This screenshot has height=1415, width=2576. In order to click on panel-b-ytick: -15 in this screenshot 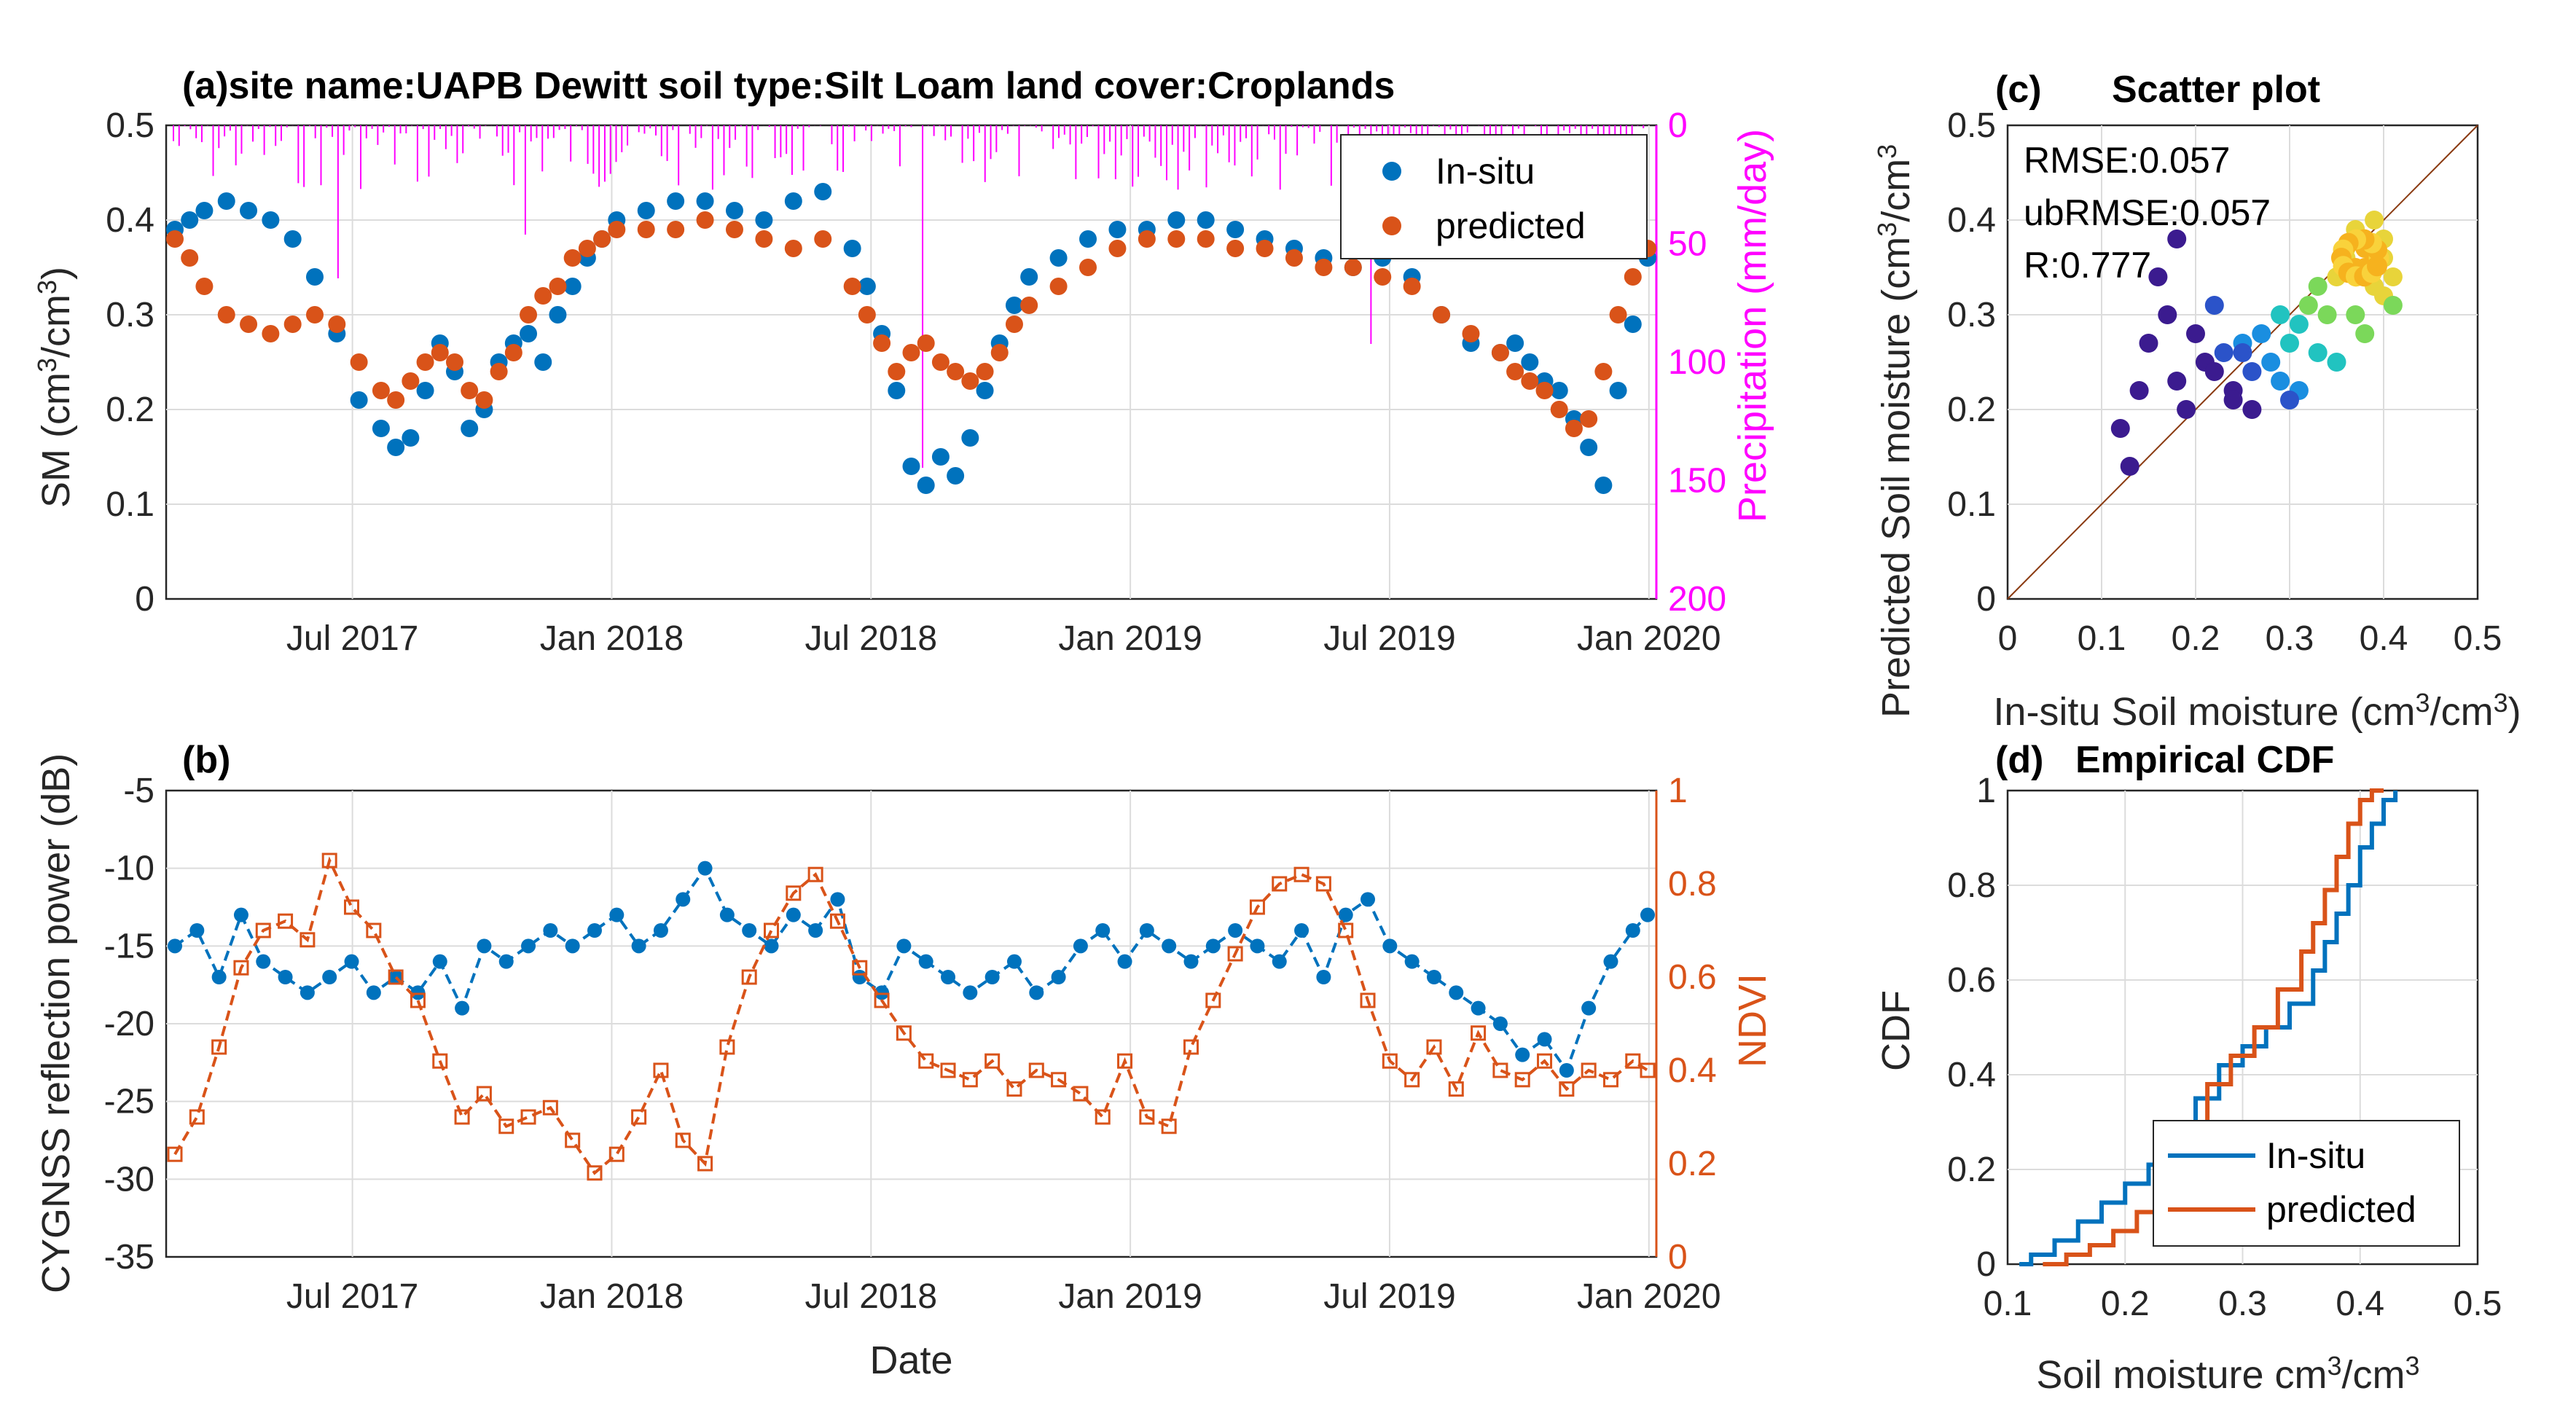, I will do `click(129, 946)`.